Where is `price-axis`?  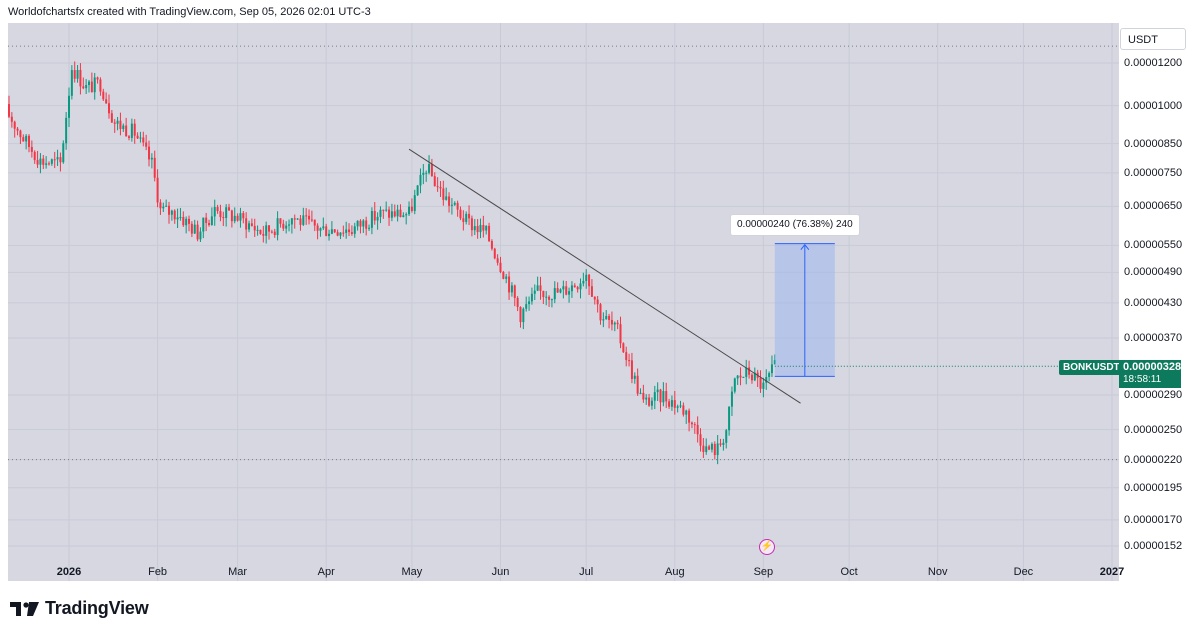 price-axis is located at coordinates (1159, 302).